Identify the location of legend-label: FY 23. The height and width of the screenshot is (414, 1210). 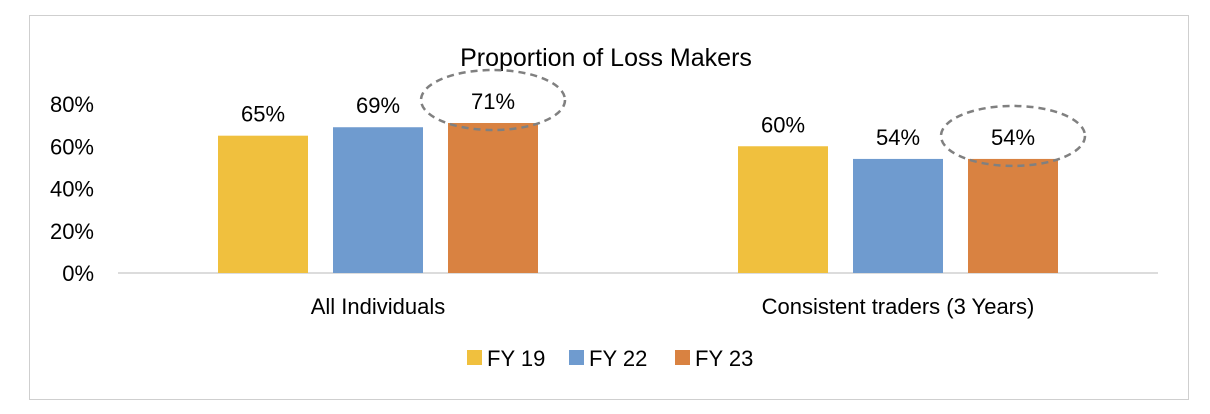
(724, 358).